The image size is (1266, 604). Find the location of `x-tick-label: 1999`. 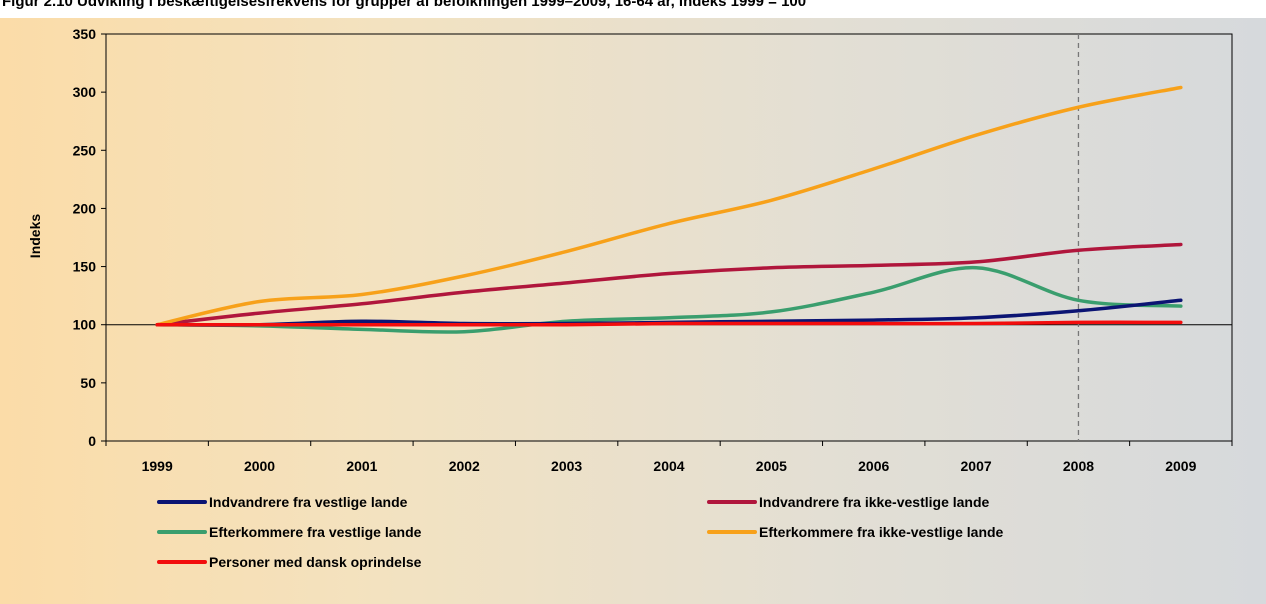

x-tick-label: 1999 is located at coordinates (157, 466).